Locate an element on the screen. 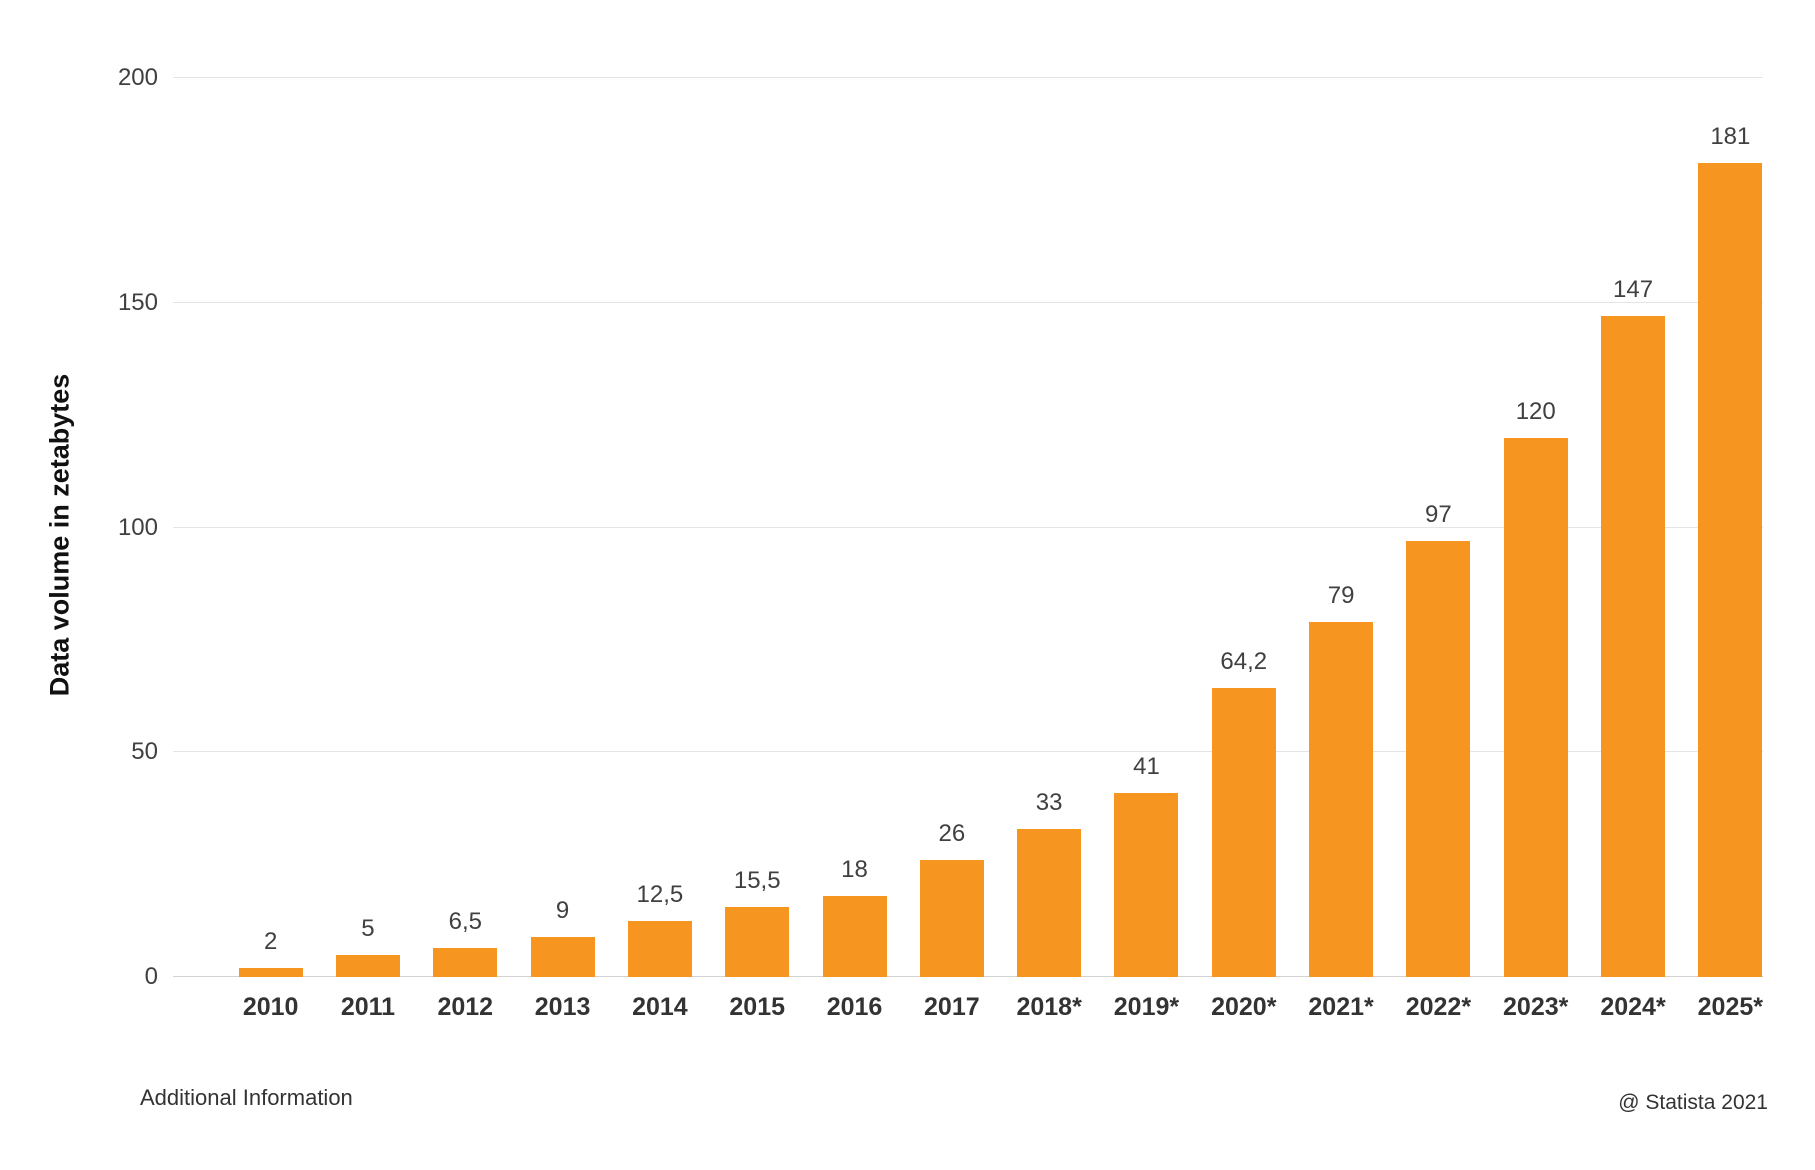 The image size is (1815, 1170). bar-2013 is located at coordinates (562, 956).